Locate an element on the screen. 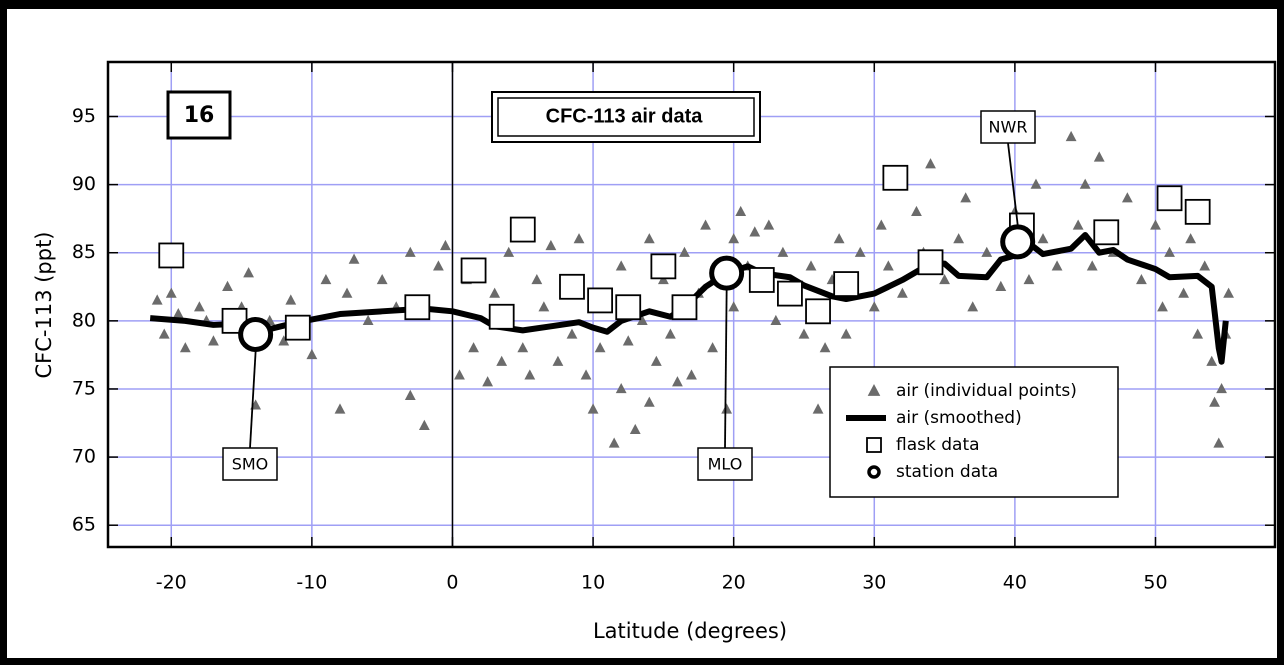 This screenshot has height=665, width=1284. y-tick-label: 75 is located at coordinates (84, 388).